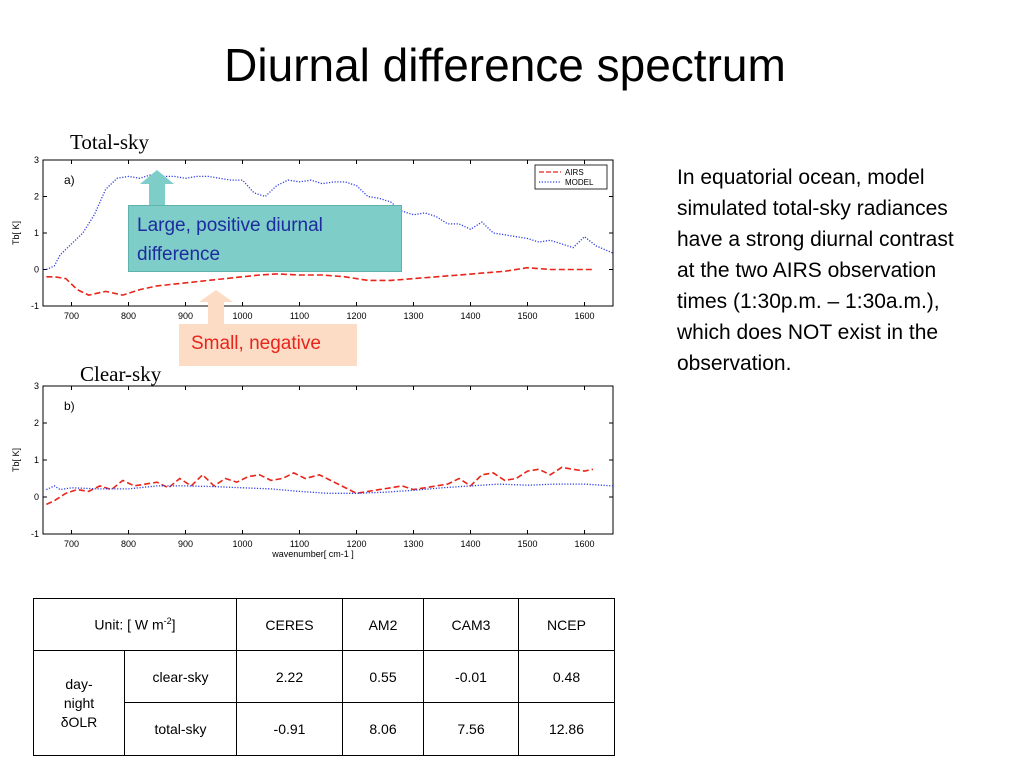  Describe the element at coordinates (579, 182) in the screenshot. I see `chart-a-legend-label: MODEL` at that location.